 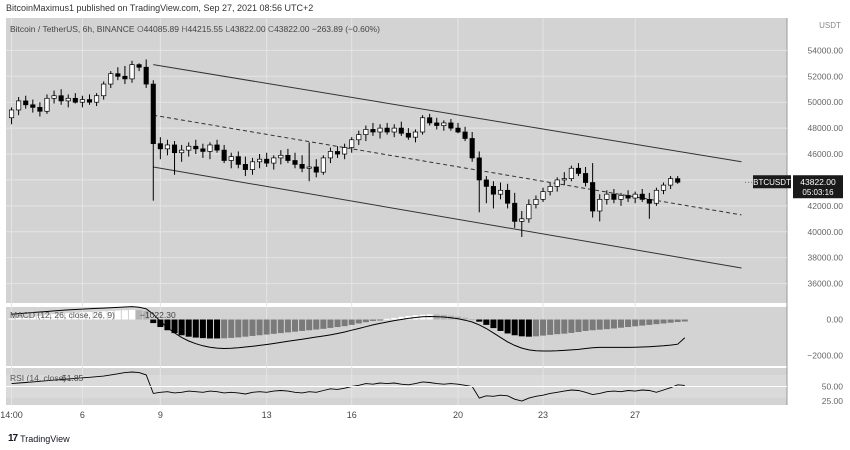 What do you see at coordinates (826, 50) in the screenshot?
I see `price-tick-label: 54000.00` at bounding box center [826, 50].